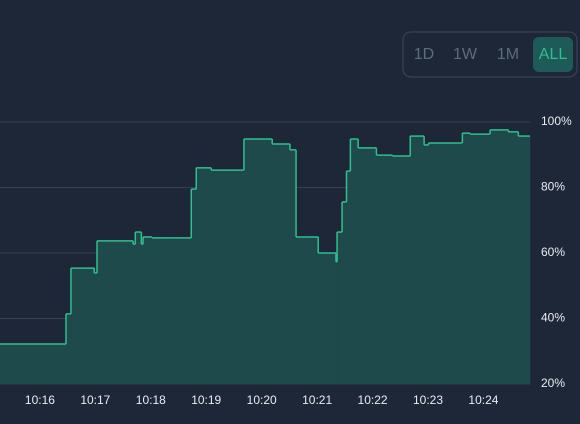 Image resolution: width=580 pixels, height=424 pixels. I want to click on range-button: 1M, so click(508, 54).